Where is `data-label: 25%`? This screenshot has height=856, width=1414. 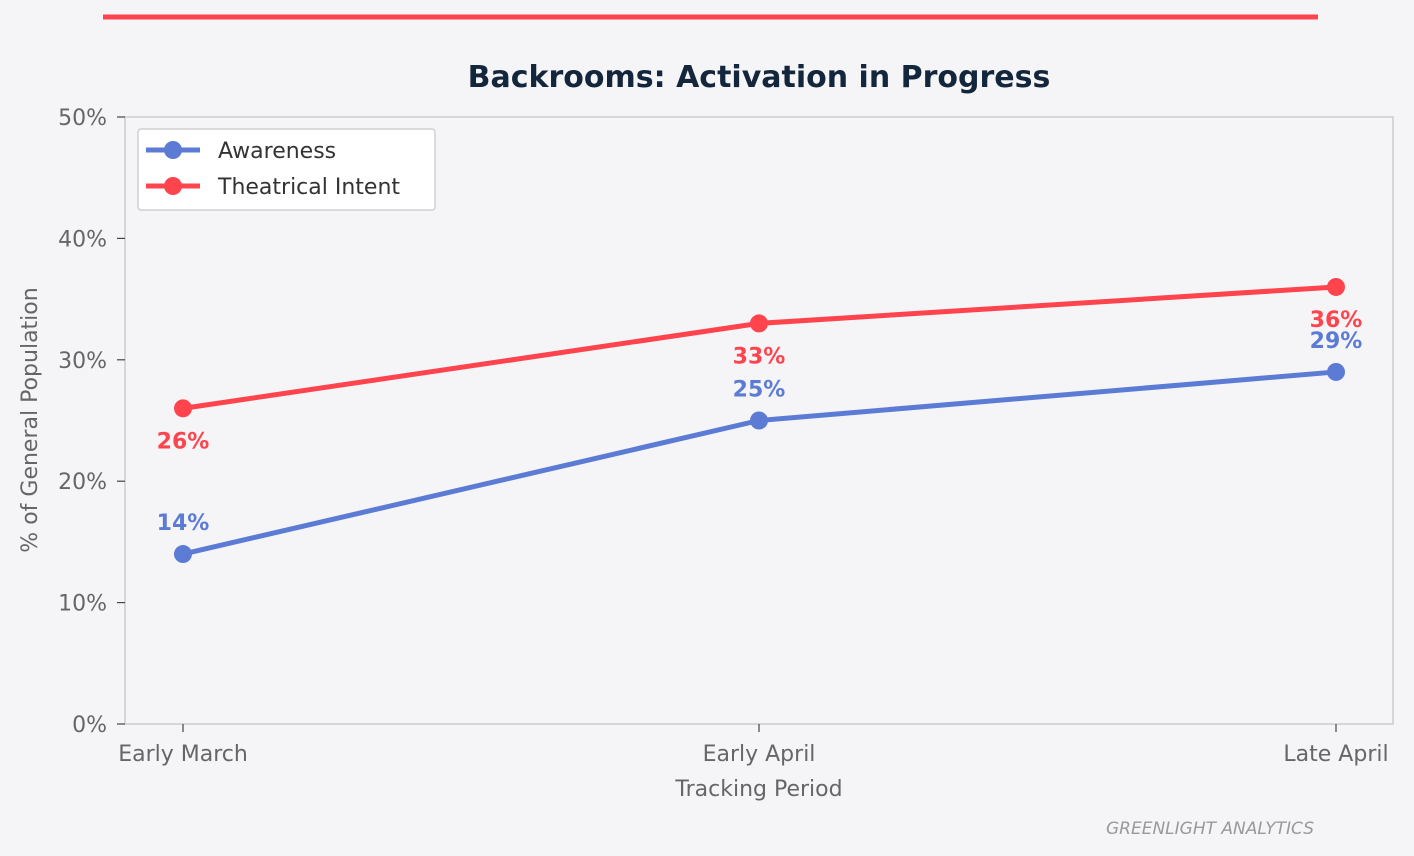
data-label: 25% is located at coordinates (759, 390).